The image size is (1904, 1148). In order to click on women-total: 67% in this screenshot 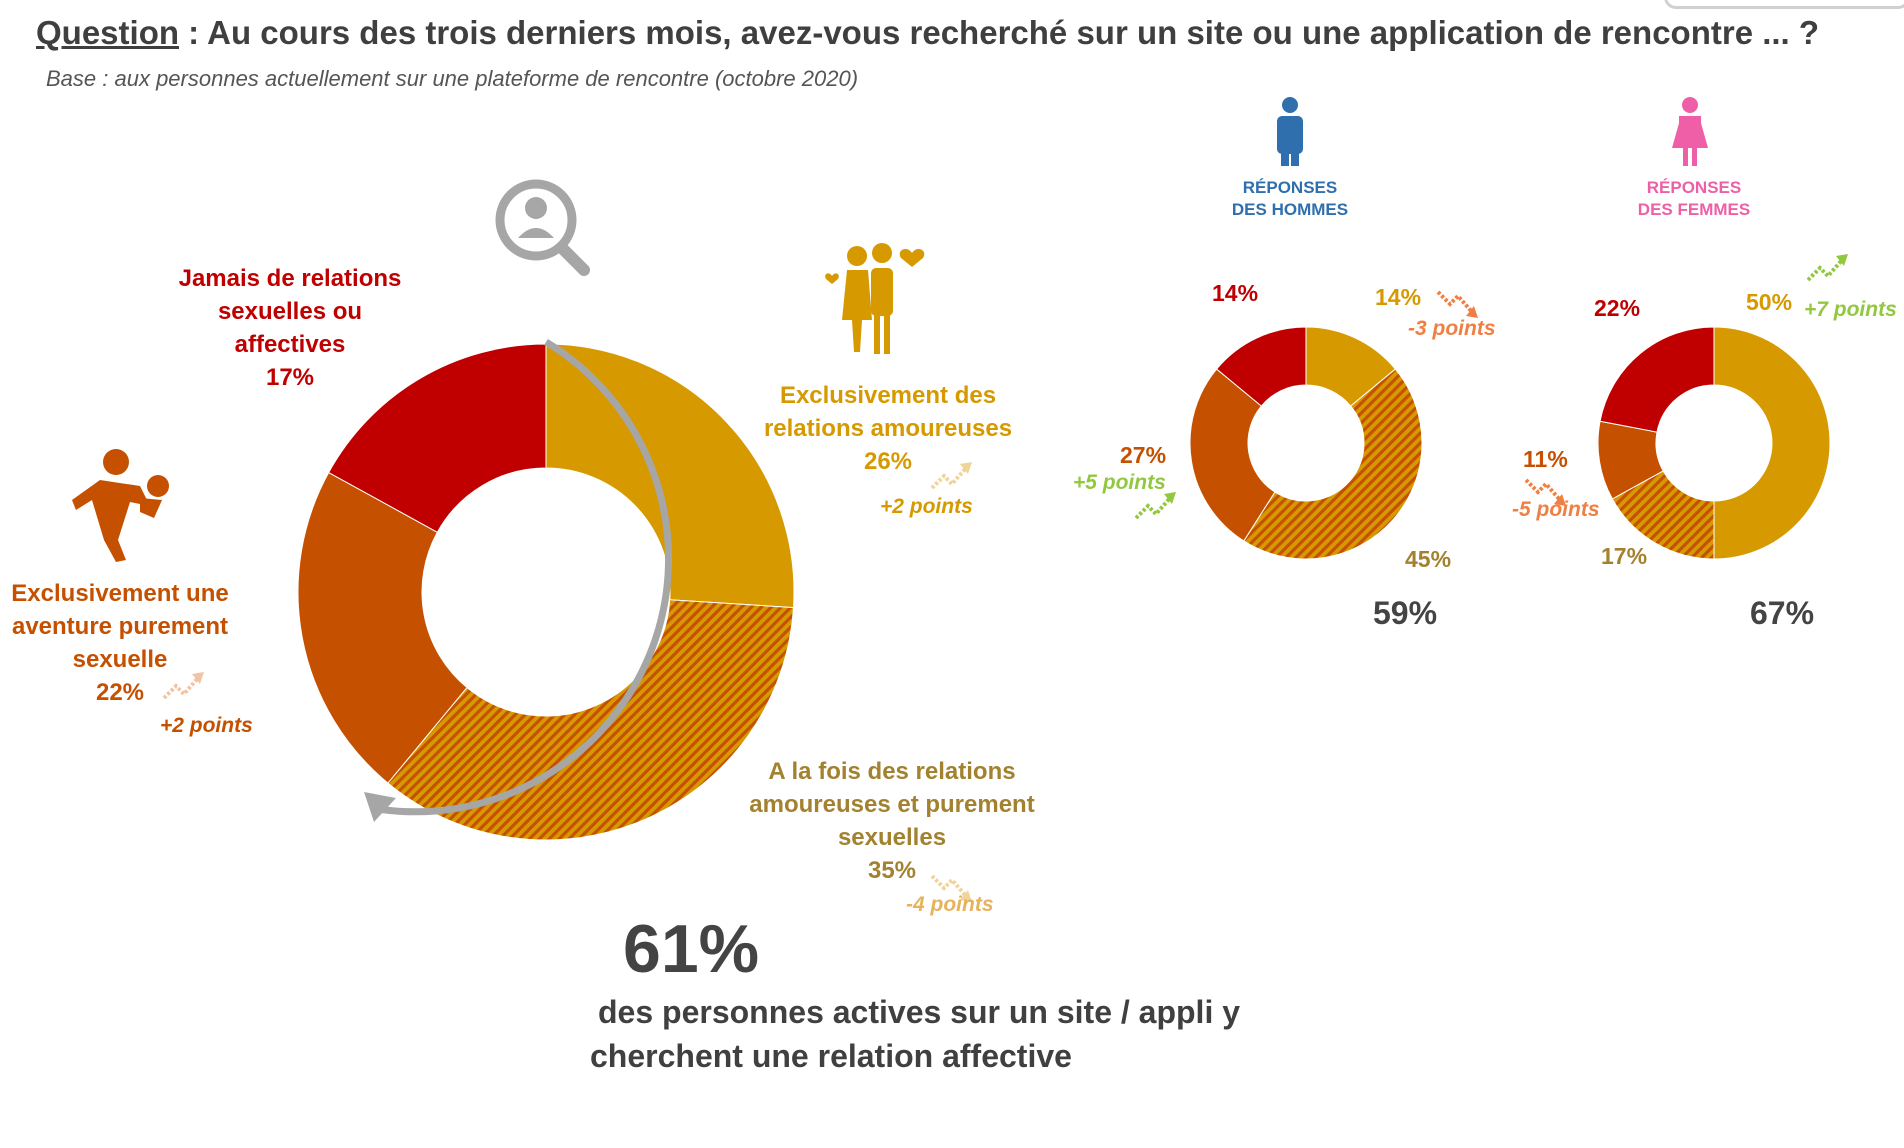, I will do `click(1782, 613)`.